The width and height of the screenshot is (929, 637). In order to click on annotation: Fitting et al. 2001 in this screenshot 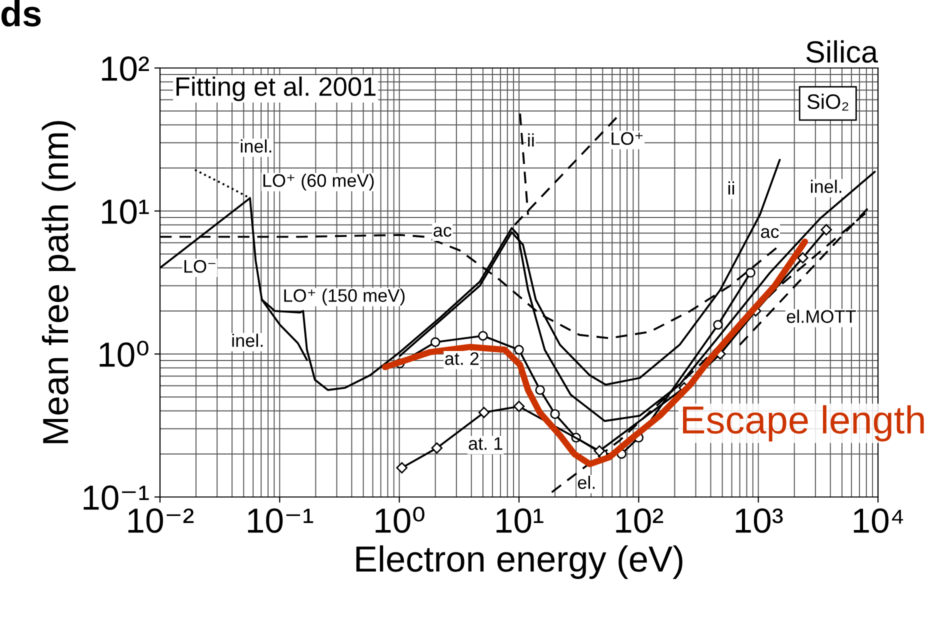, I will do `click(276, 89)`.